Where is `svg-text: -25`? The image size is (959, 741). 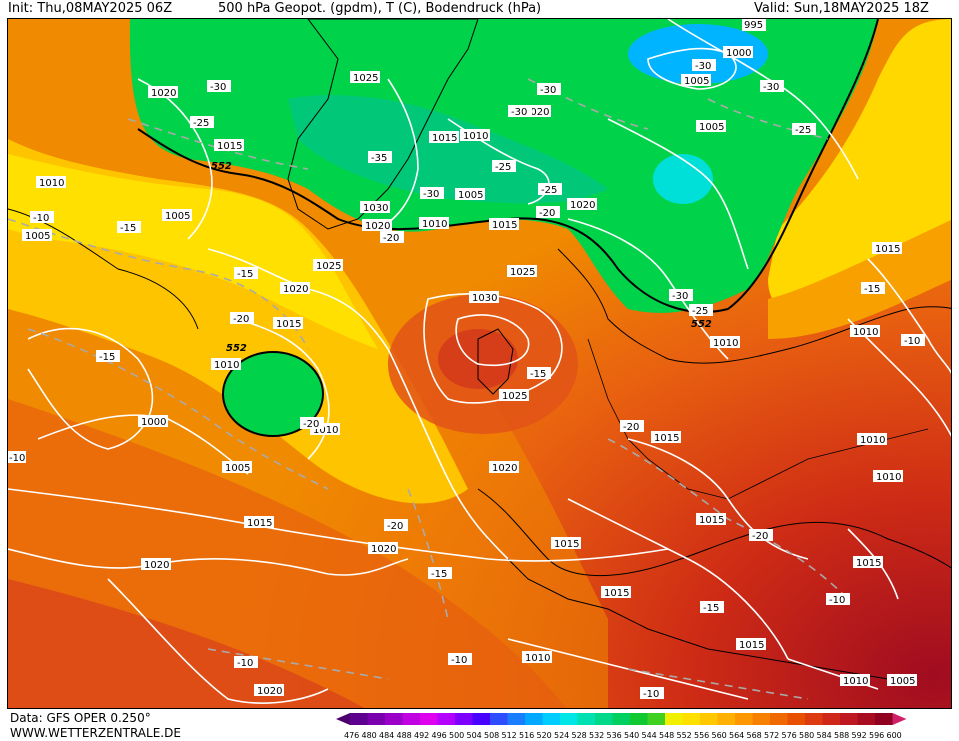
svg-text: -25 is located at coordinates (700, 311).